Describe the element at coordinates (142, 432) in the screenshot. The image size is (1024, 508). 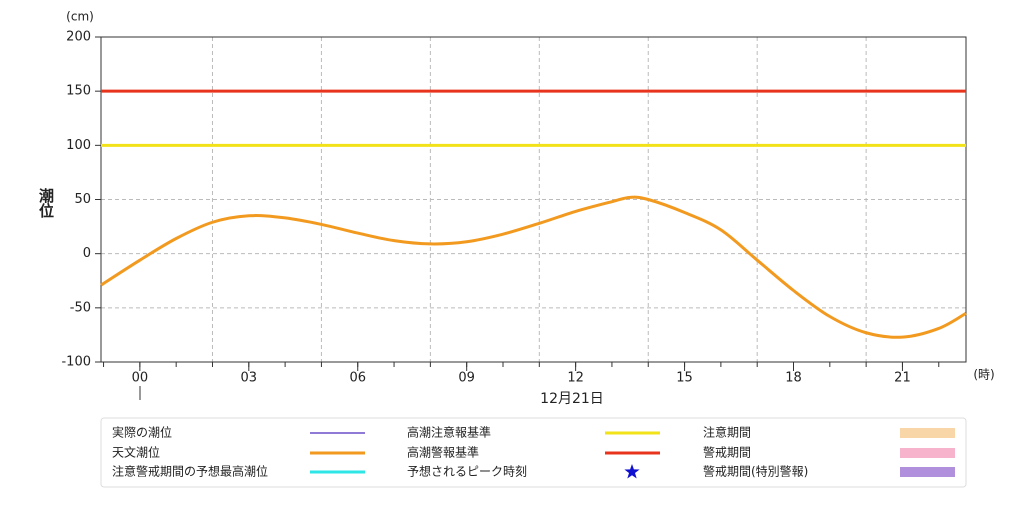
I see `legend-label: 実際の潮位` at that location.